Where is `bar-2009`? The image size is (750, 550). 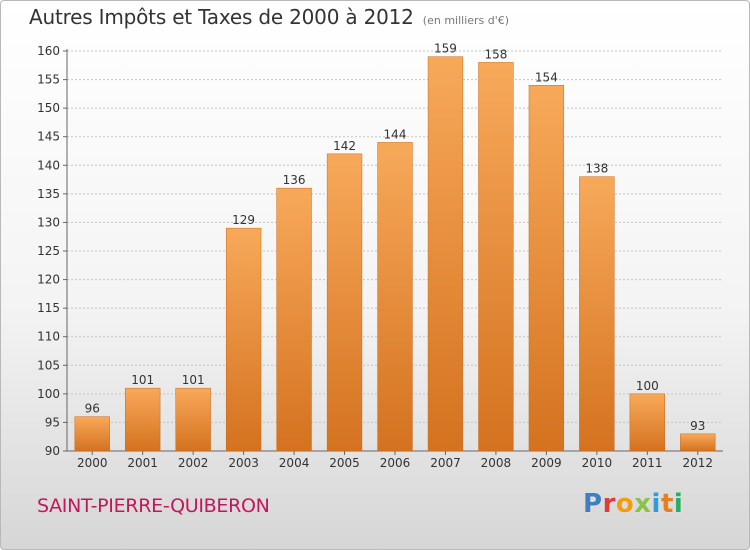 bar-2009 is located at coordinates (546, 268).